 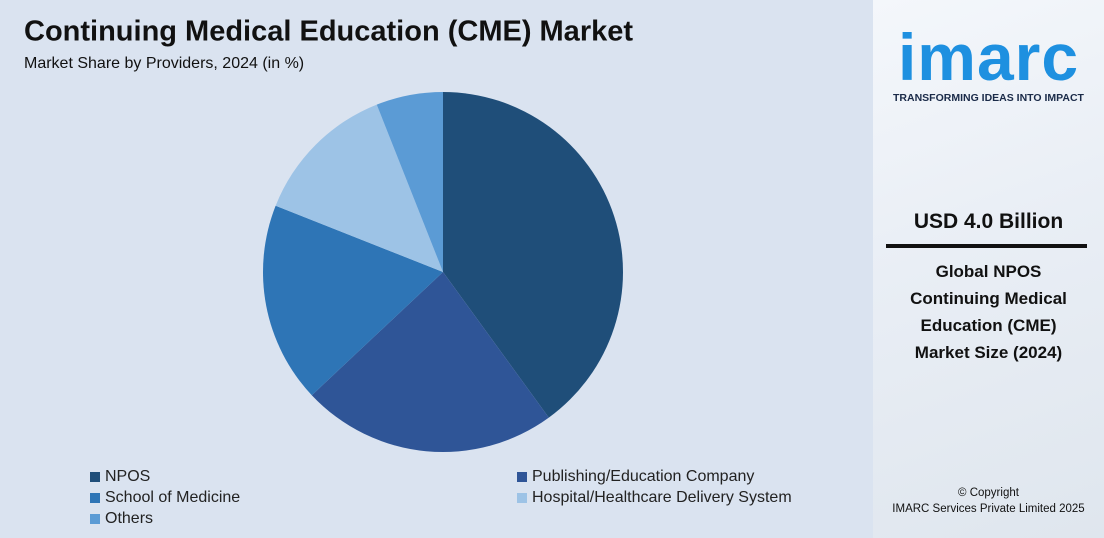 I want to click on legend-label: School of Medicine, so click(x=172, y=497).